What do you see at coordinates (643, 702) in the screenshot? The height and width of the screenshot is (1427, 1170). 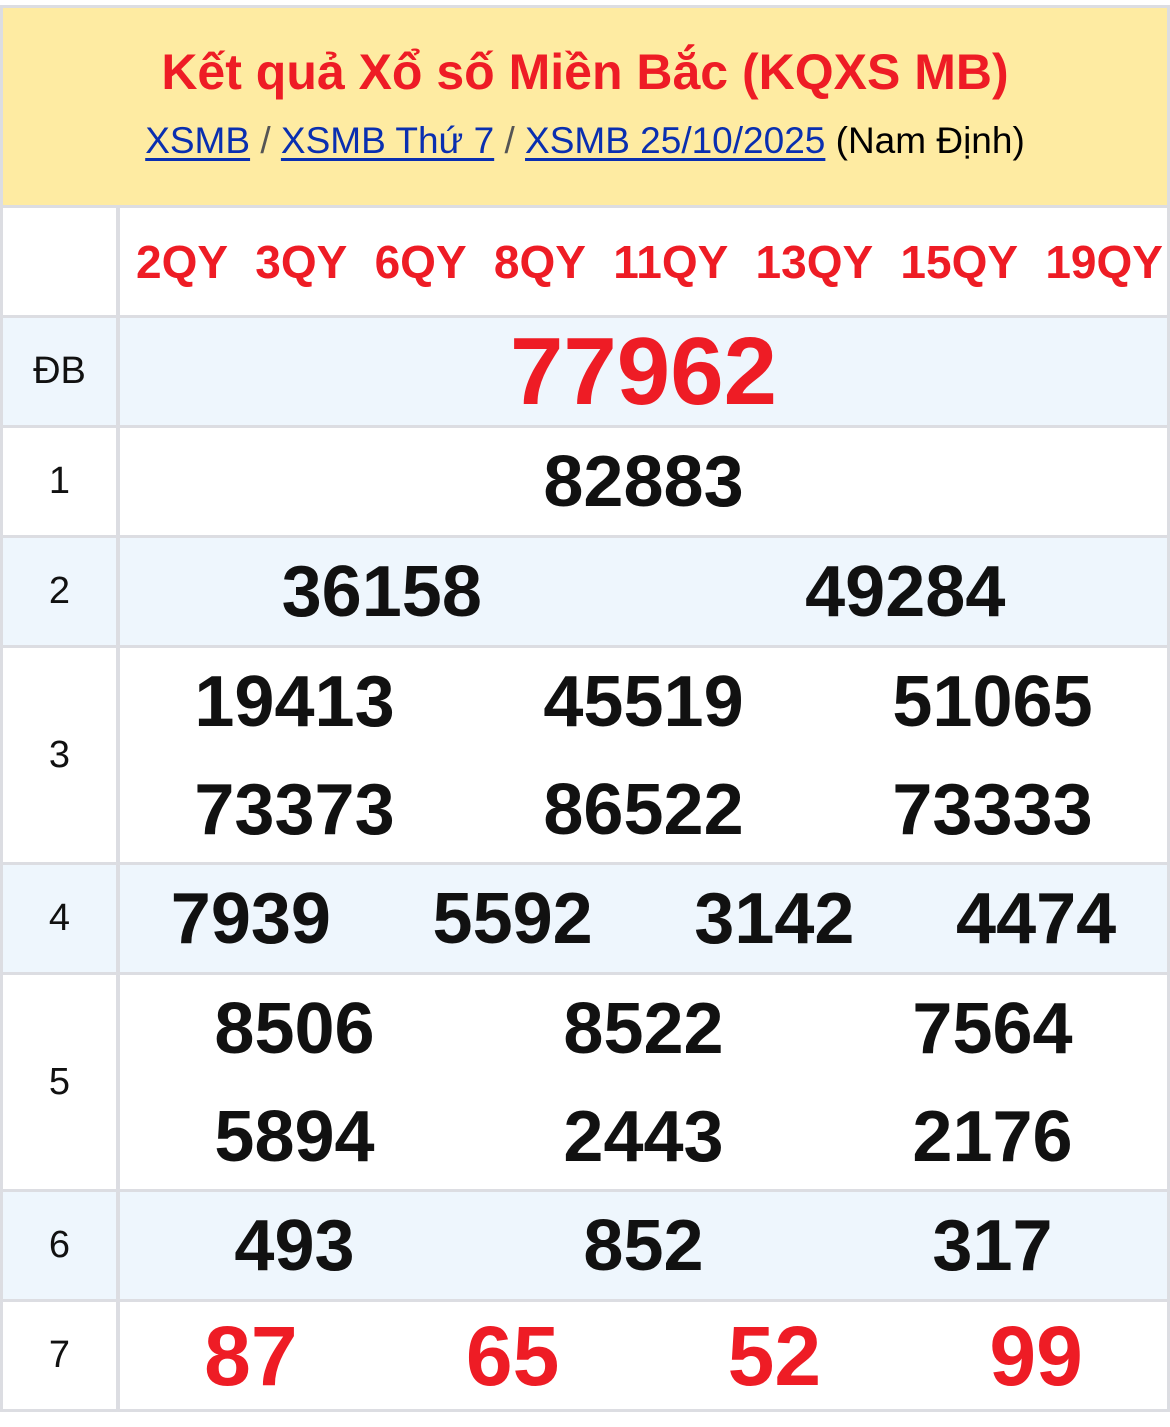 I see `prize-number: 45519` at bounding box center [643, 702].